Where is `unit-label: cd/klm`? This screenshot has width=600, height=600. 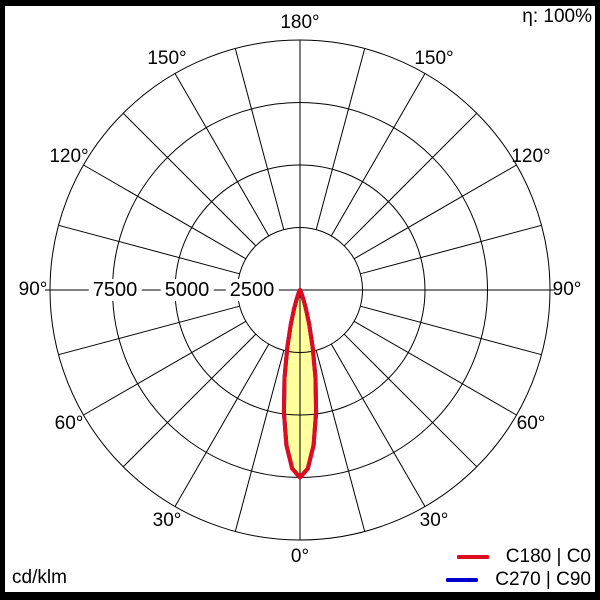
unit-label: cd/klm is located at coordinates (39, 577).